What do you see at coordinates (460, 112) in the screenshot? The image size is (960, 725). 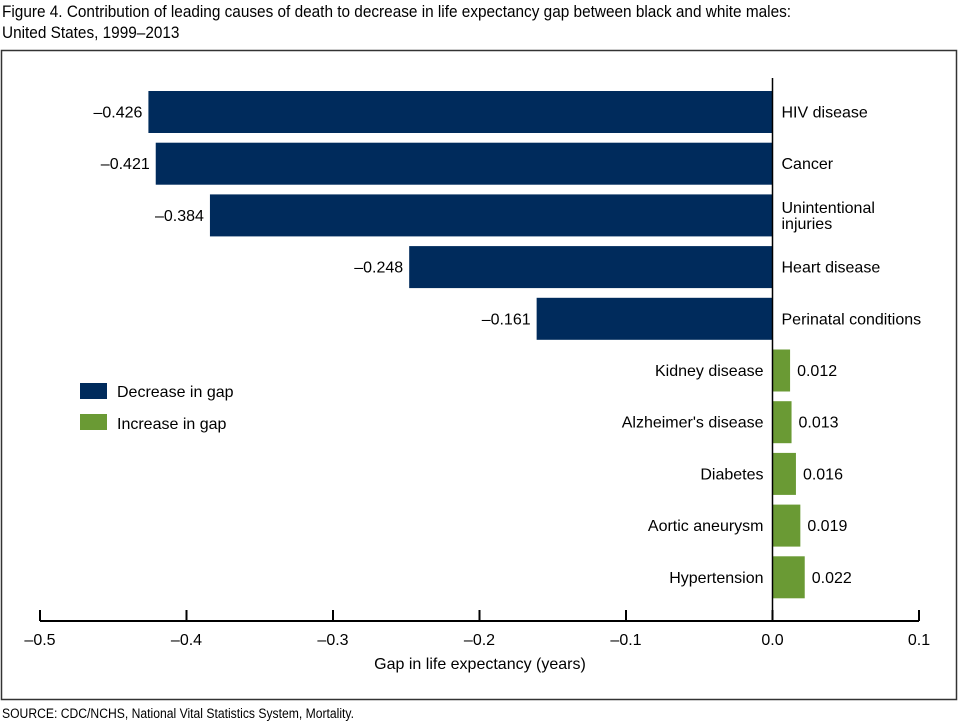 I see `bar-hiv-disease` at bounding box center [460, 112].